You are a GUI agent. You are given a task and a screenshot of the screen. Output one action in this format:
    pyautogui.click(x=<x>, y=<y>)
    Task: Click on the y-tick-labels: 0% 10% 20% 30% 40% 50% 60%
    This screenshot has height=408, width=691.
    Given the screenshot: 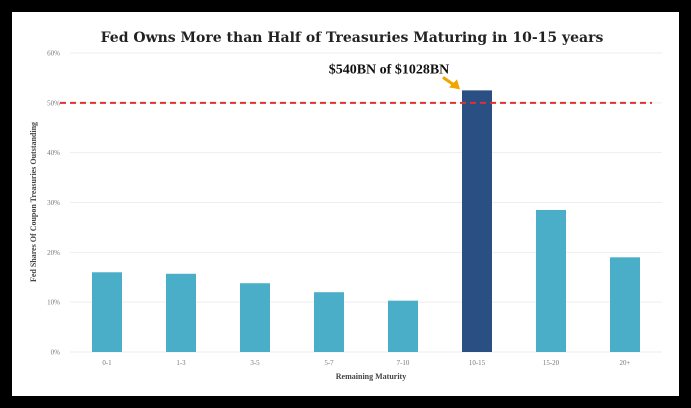 What is the action you would take?
    pyautogui.click(x=53, y=203)
    